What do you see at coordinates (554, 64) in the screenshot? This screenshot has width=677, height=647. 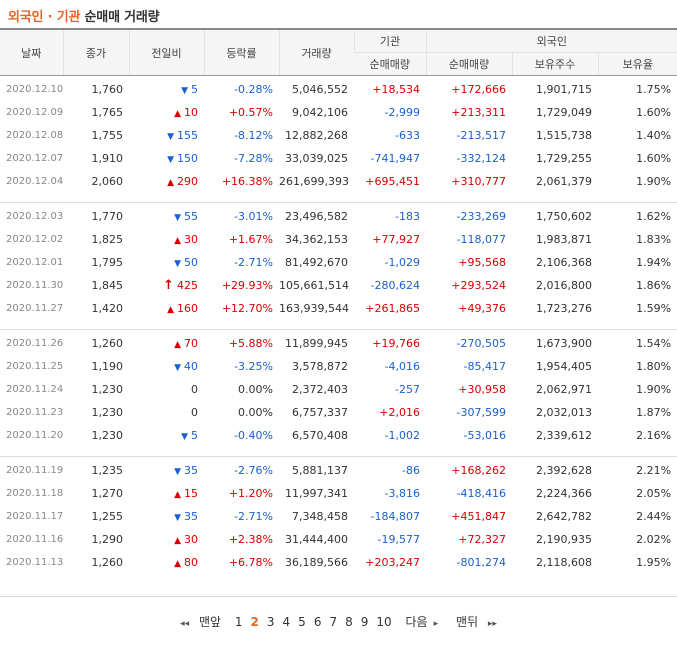 I see `header-holdings: 보유주수` at bounding box center [554, 64].